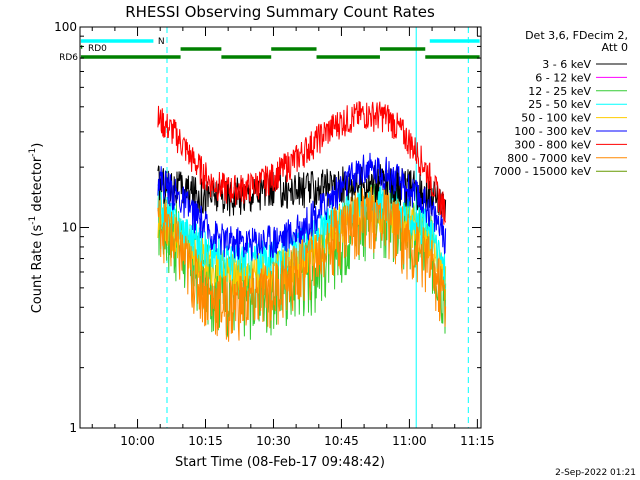 This screenshot has width=640, height=480. I want to click on x-tick-label: 11:15, so click(477, 441).